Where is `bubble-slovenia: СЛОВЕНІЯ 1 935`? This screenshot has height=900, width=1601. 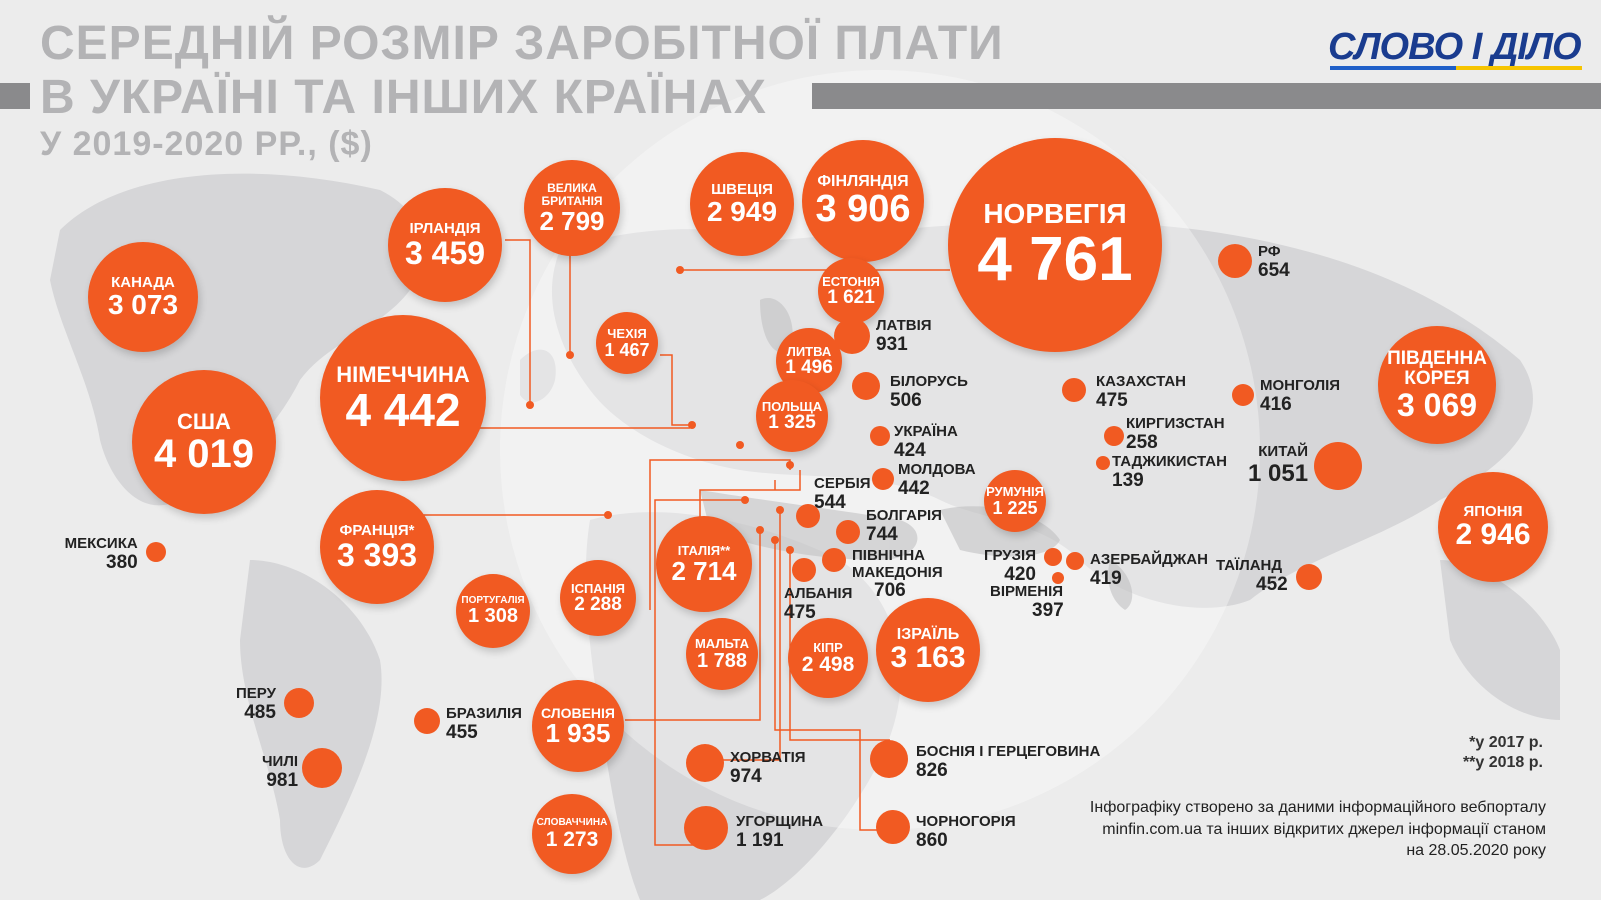
bubble-slovenia: СЛОВЕНІЯ 1 935 is located at coordinates (578, 726).